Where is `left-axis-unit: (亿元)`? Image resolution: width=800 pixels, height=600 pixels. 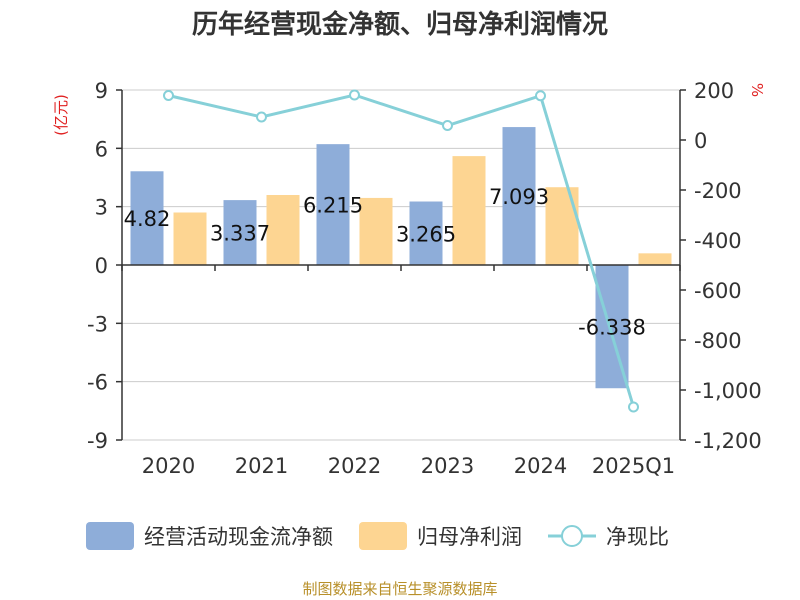 left-axis-unit: (亿元) is located at coordinates (61, 115).